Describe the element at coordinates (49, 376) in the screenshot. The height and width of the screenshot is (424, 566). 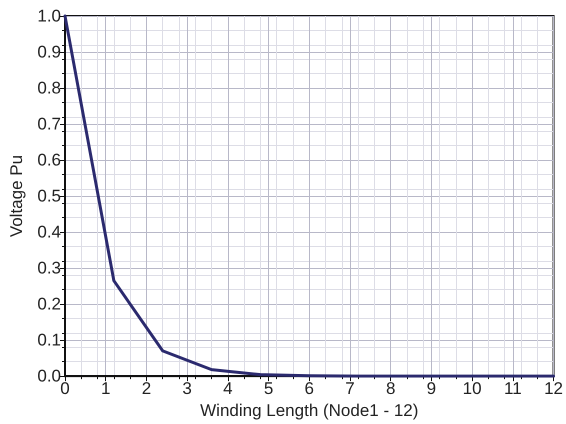
I see `y-tick-label: 0.0` at that location.